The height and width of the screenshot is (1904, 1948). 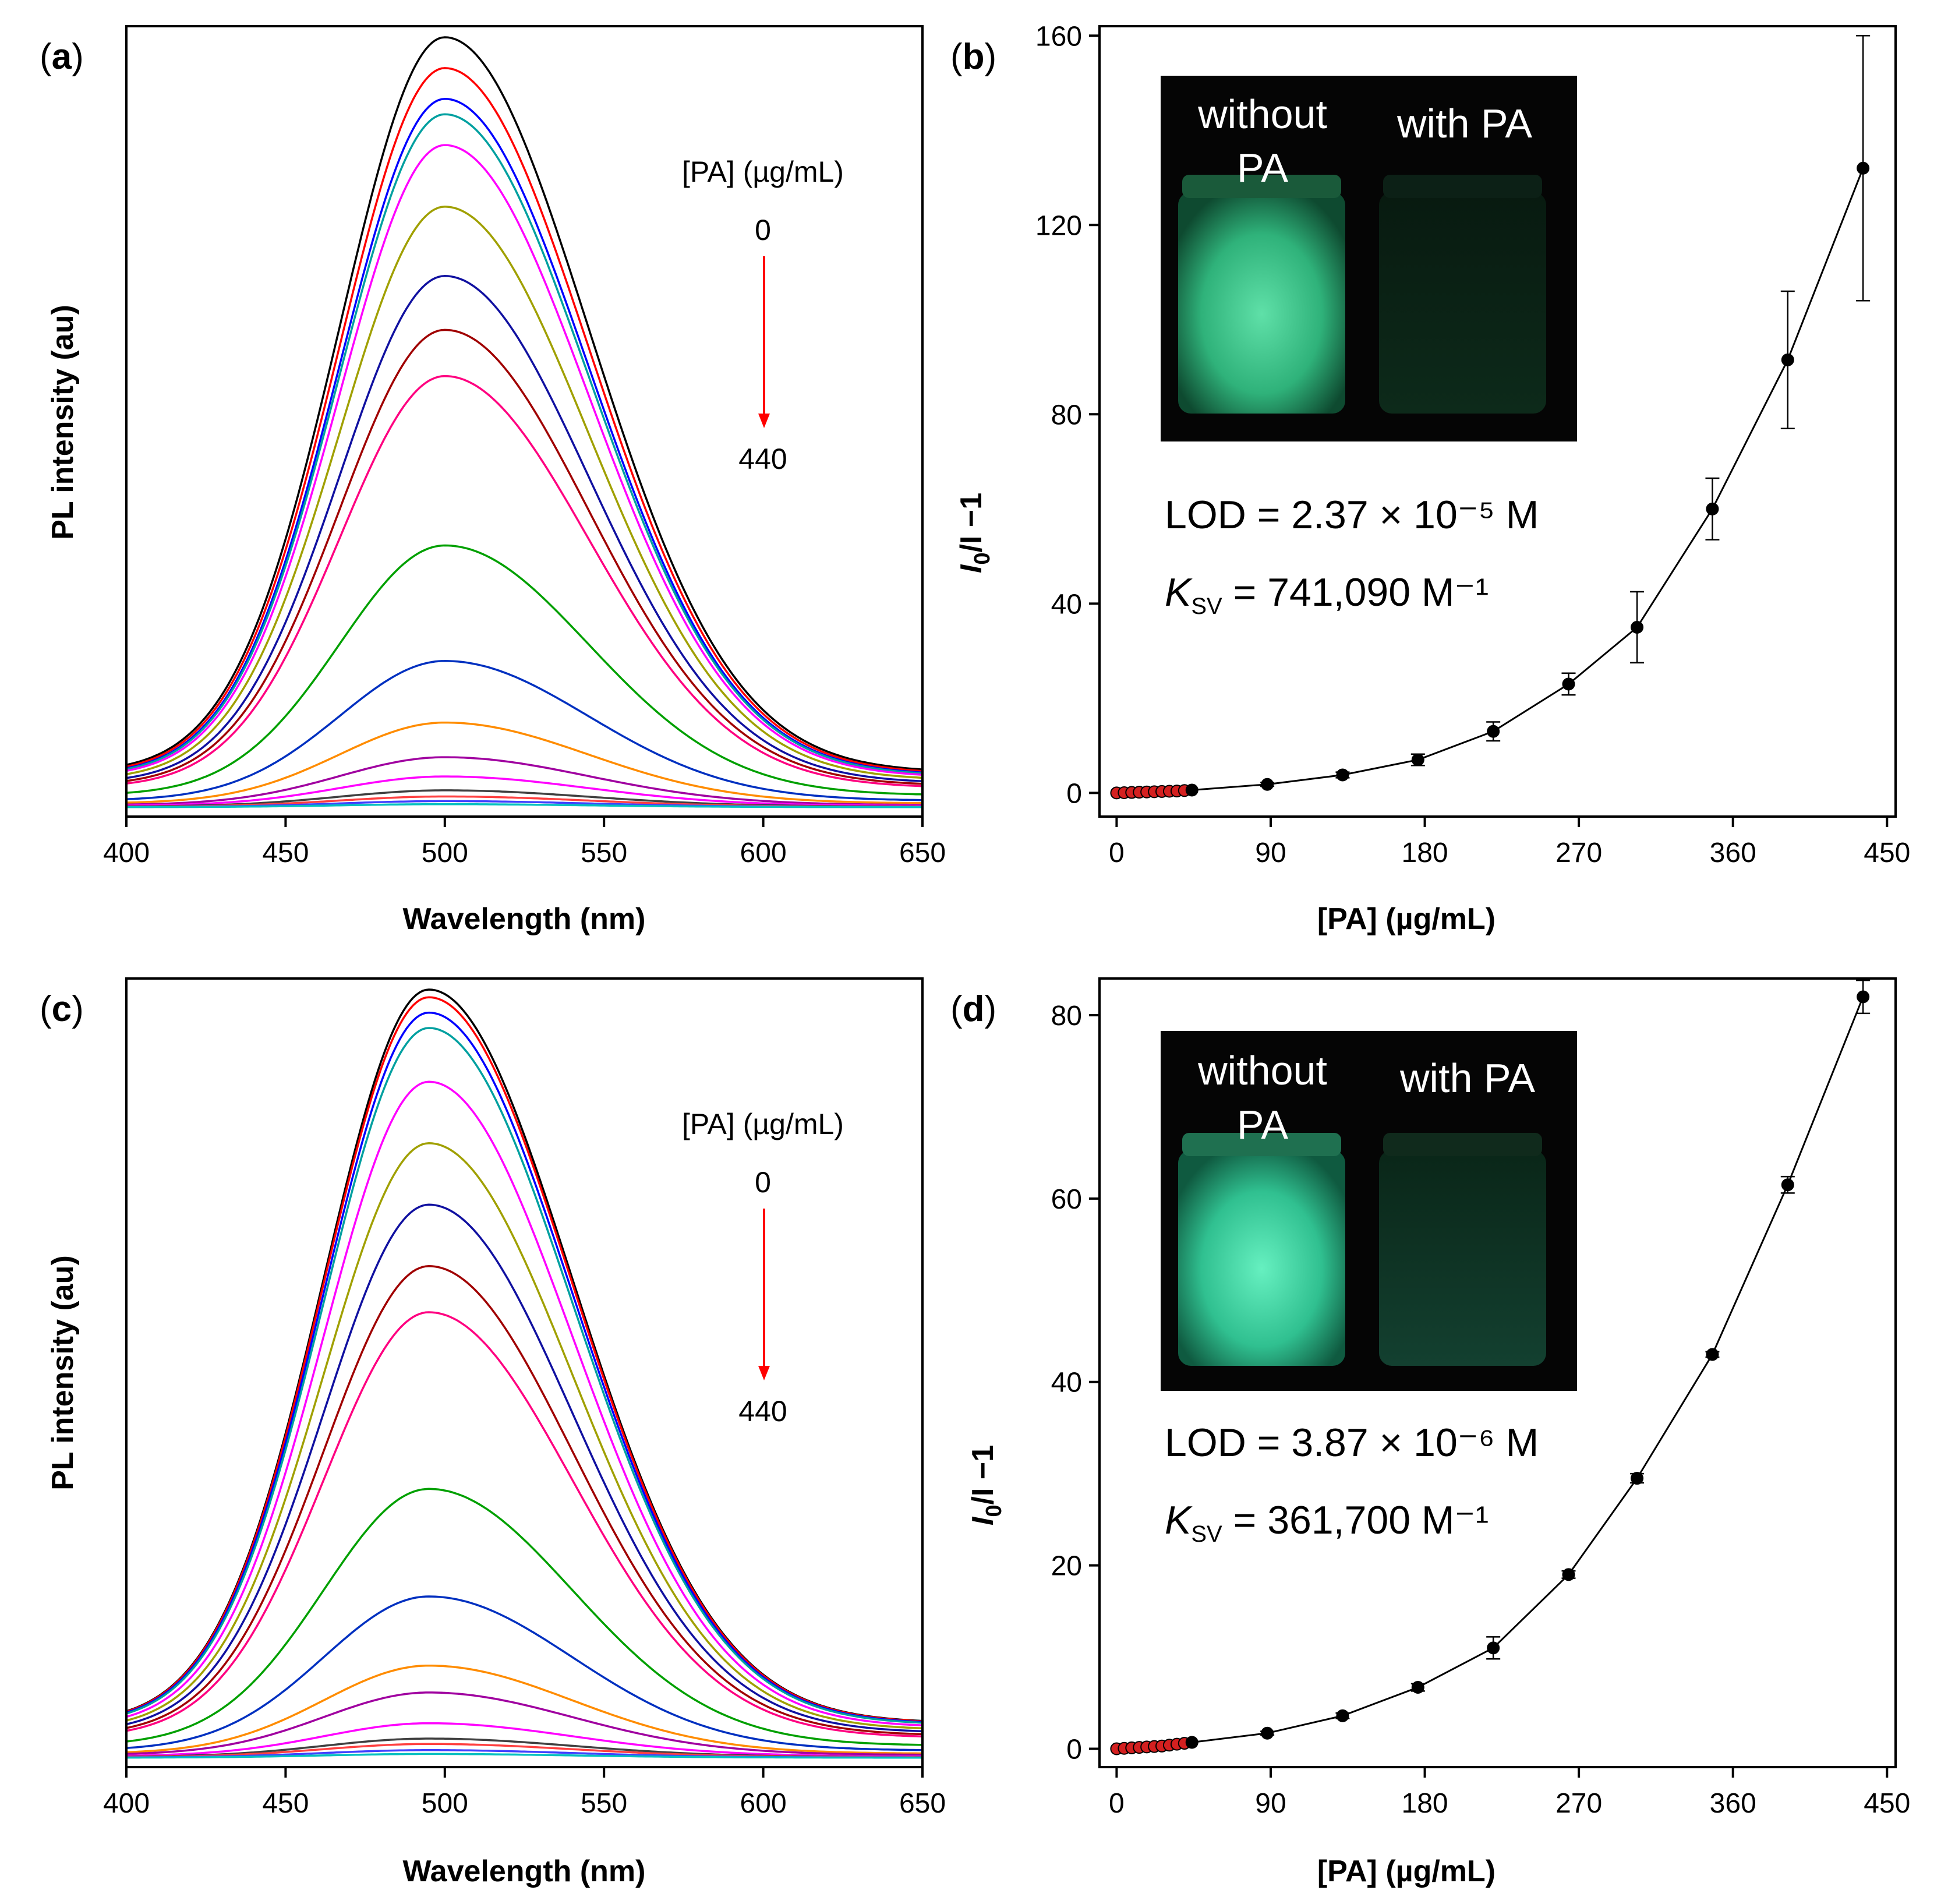 I want to click on y-tick-label: 20, so click(x=1066, y=1566).